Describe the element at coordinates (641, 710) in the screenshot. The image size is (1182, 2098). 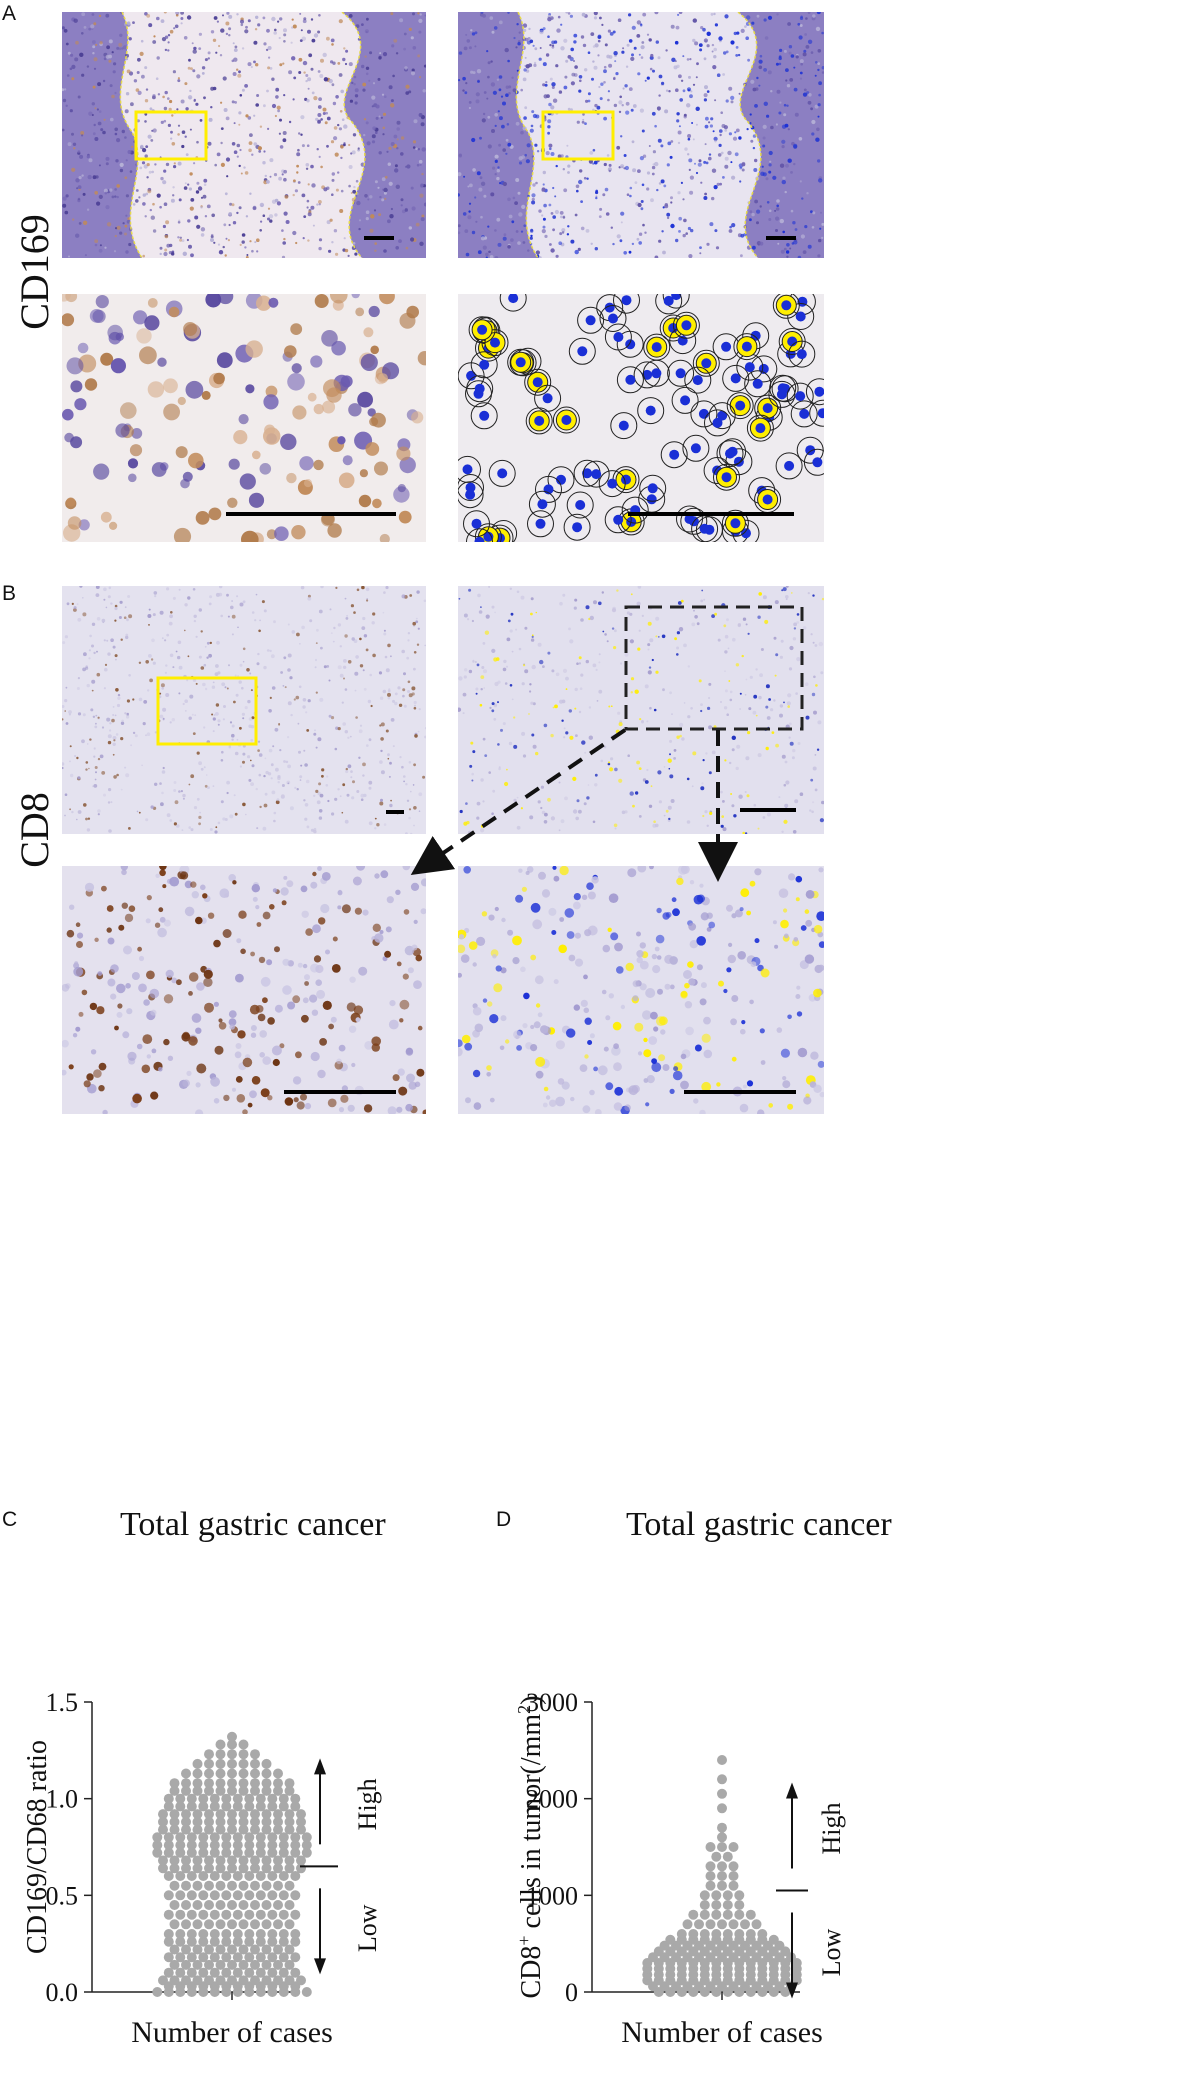
I see `micrograph-cd8-overview-analyzed` at that location.